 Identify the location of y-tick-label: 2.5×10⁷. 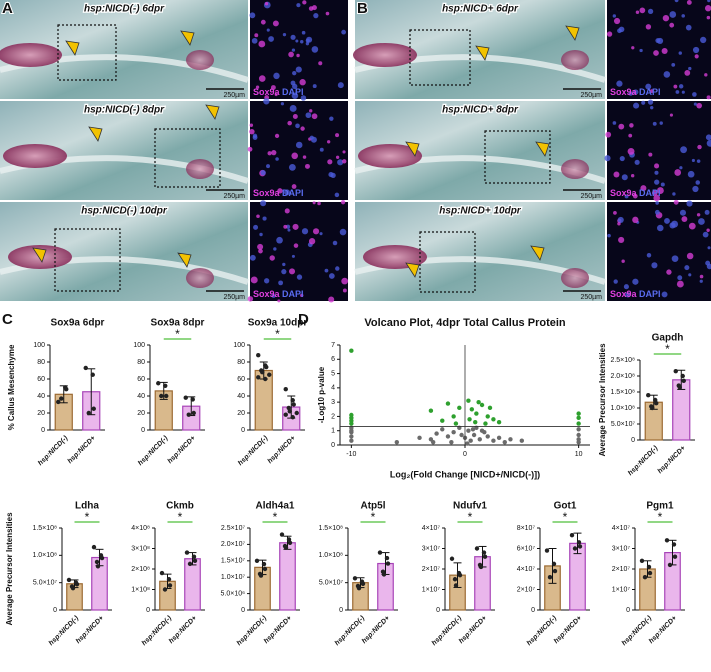
(233, 528).